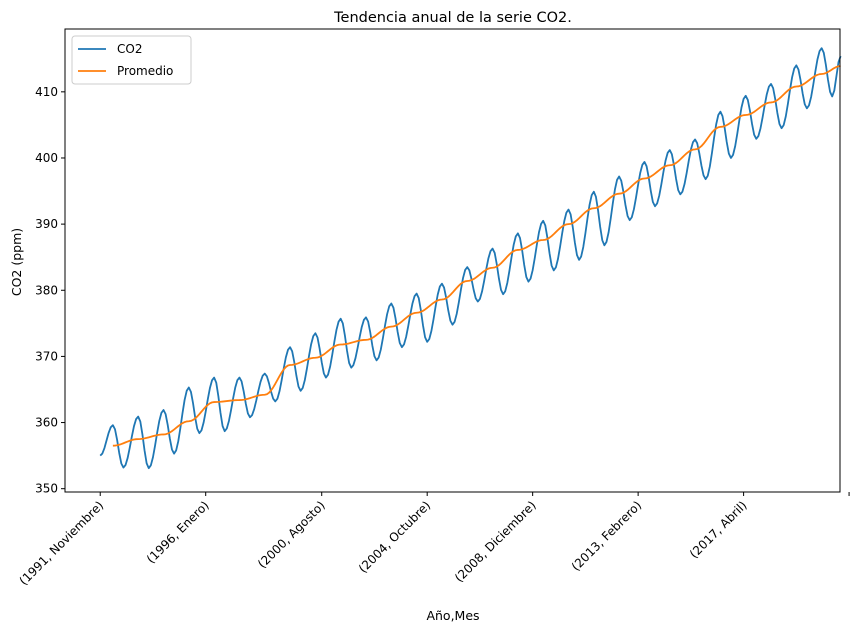  Describe the element at coordinates (452, 615) in the screenshot. I see `x-axis-label: Año,Mes` at that location.